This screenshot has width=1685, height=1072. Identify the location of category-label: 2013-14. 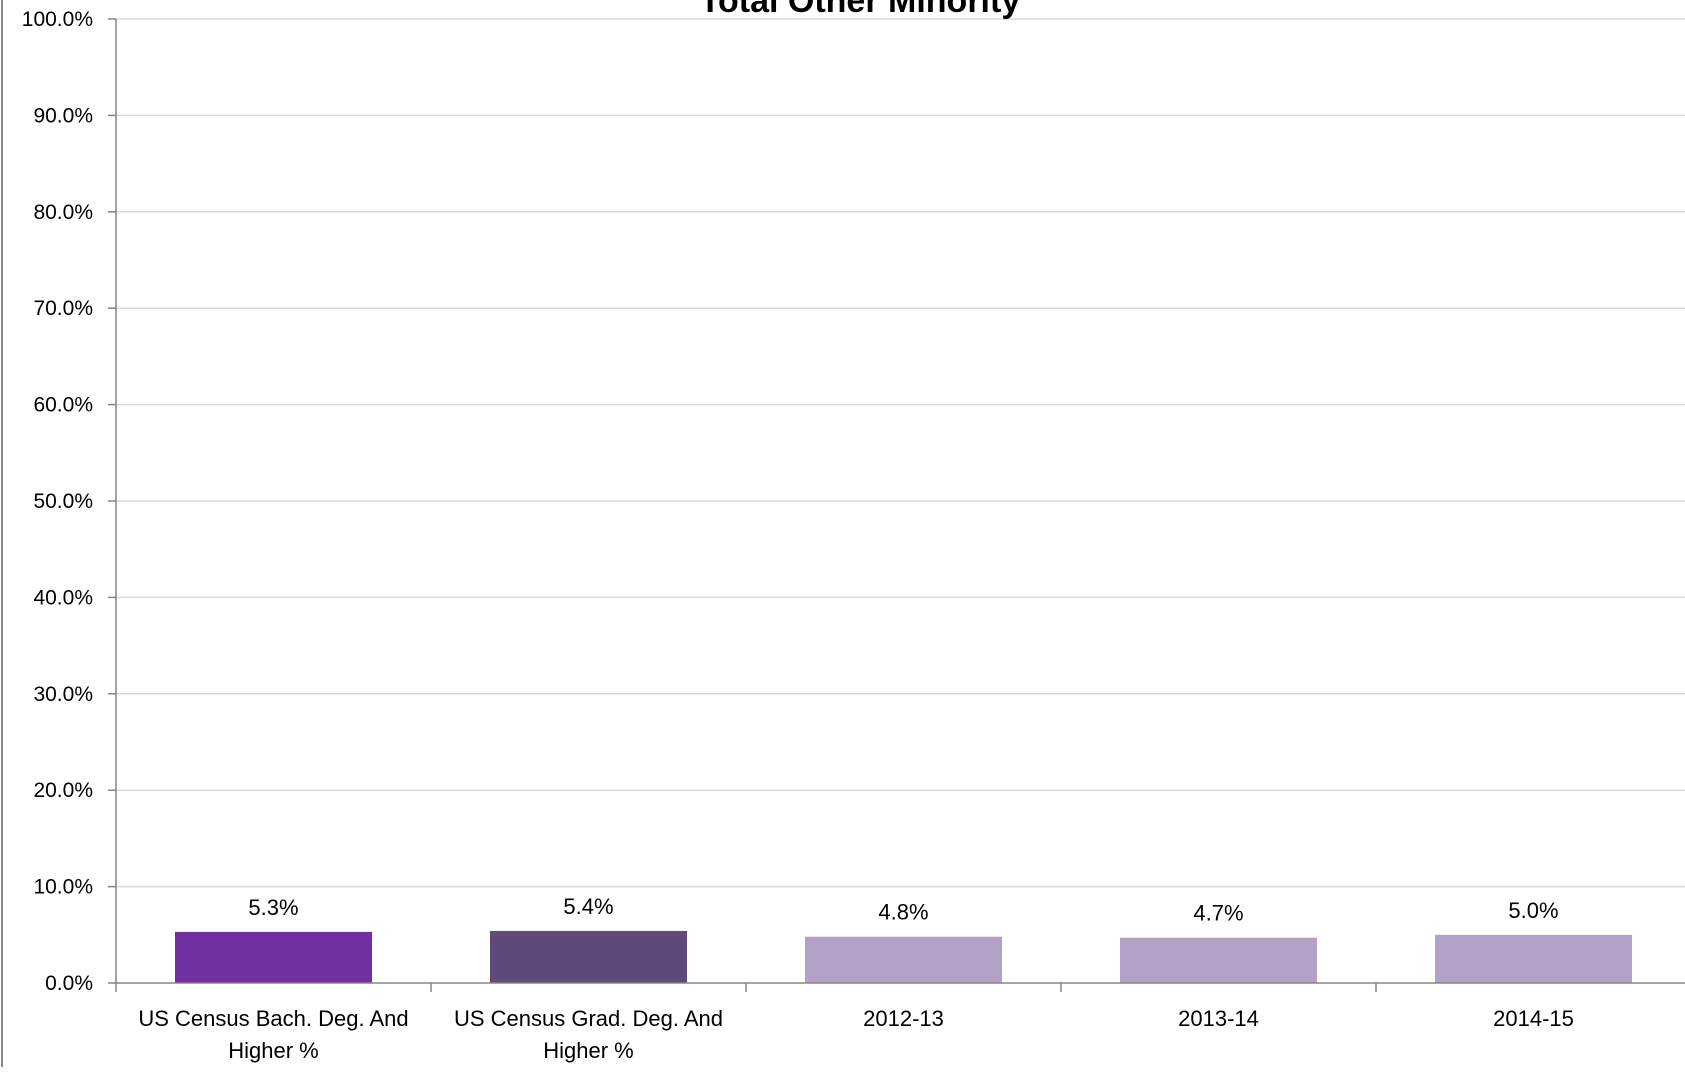
(1218, 1018).